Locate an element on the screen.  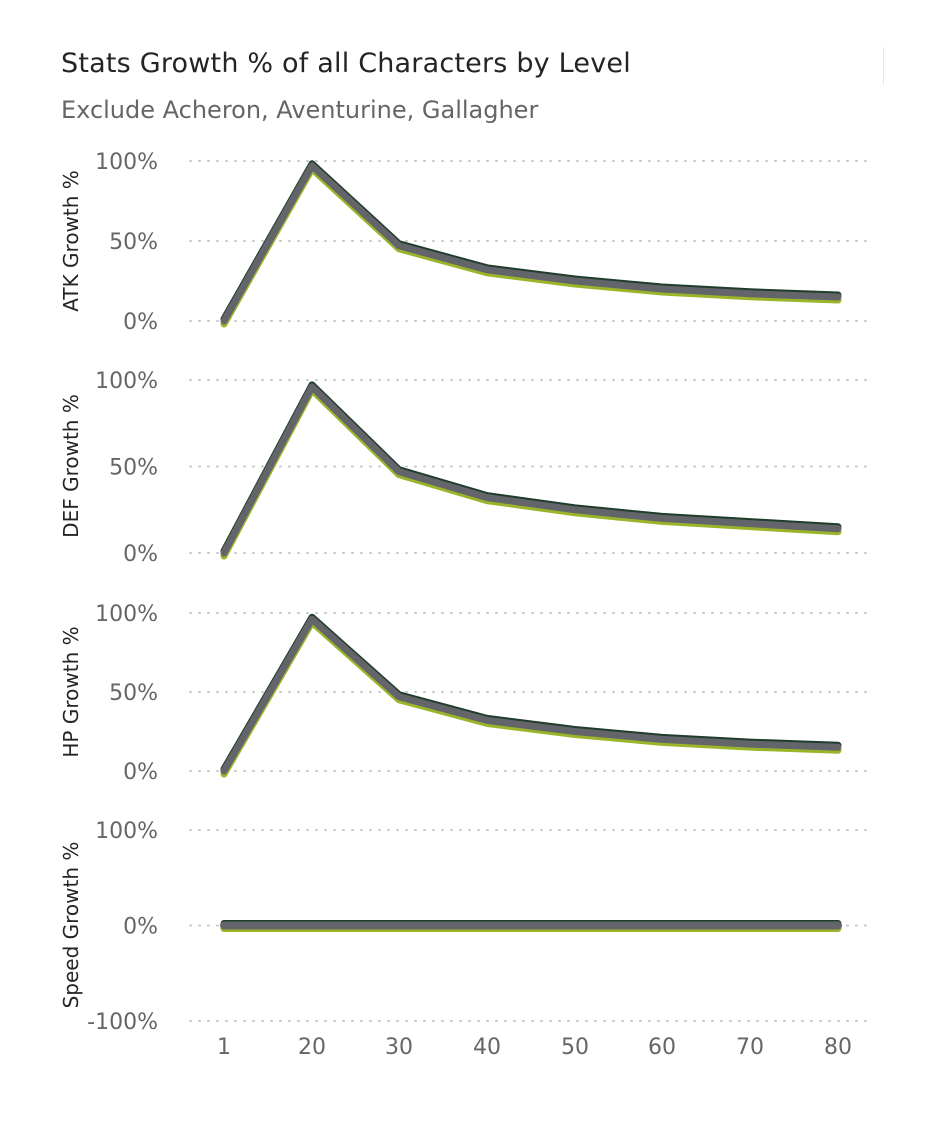
x-tick-label: 20 is located at coordinates (312, 1047).